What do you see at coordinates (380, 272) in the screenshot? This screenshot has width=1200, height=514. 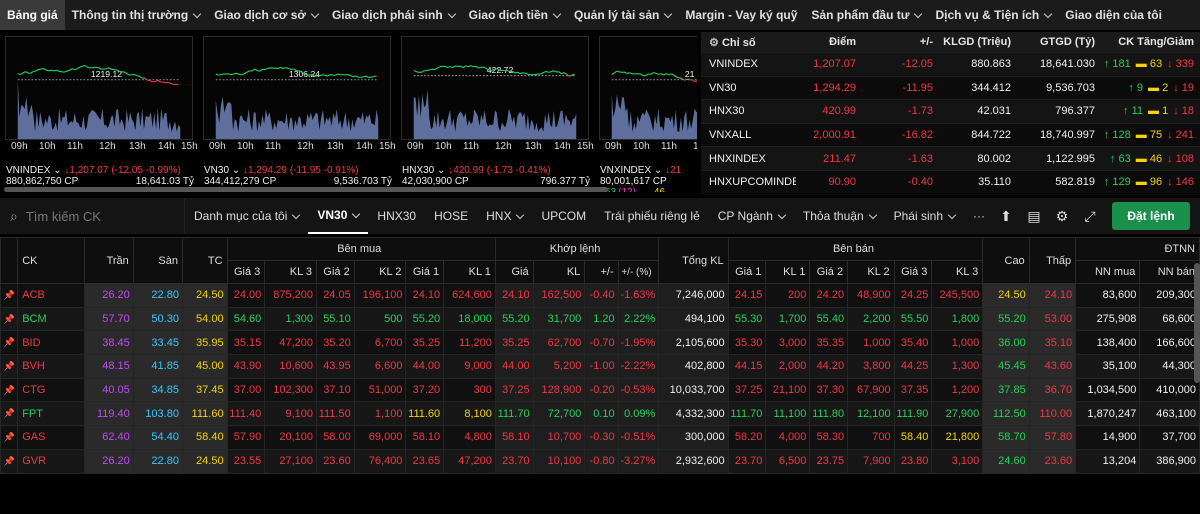 I see `header-buy-kl2: KL 2` at bounding box center [380, 272].